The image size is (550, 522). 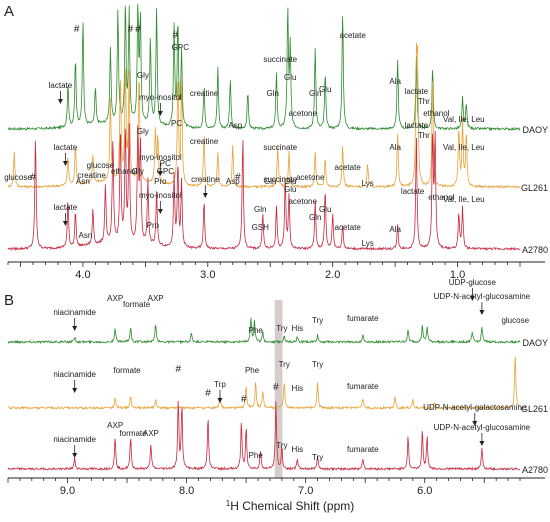 What do you see at coordinates (261, 227) in the screenshot?
I see `peak-annotation: GSH` at bounding box center [261, 227].